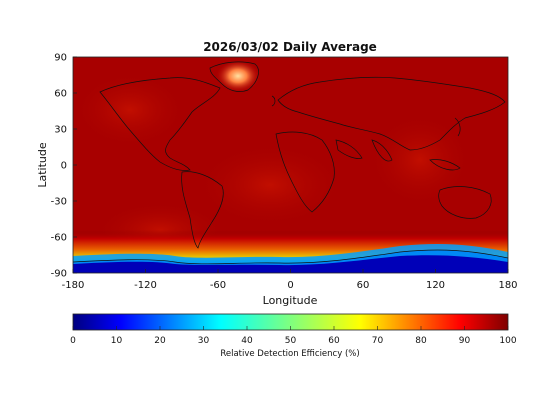  I want to click on colorbar-tick-label: 40, so click(247, 341).